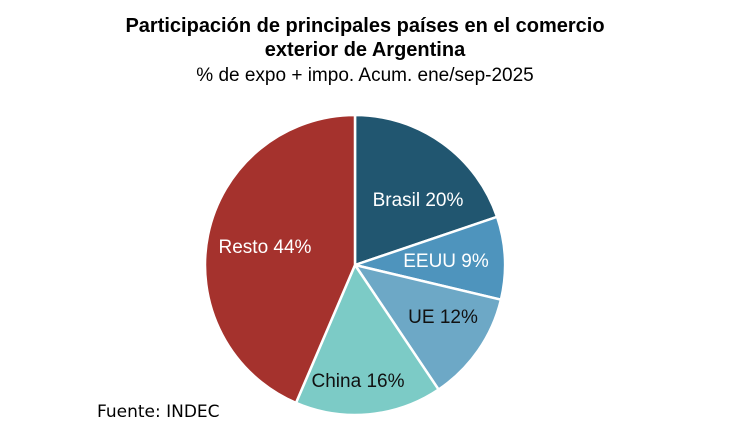 The height and width of the screenshot is (442, 730). I want to click on data-label-china: China 16%, so click(358, 381).